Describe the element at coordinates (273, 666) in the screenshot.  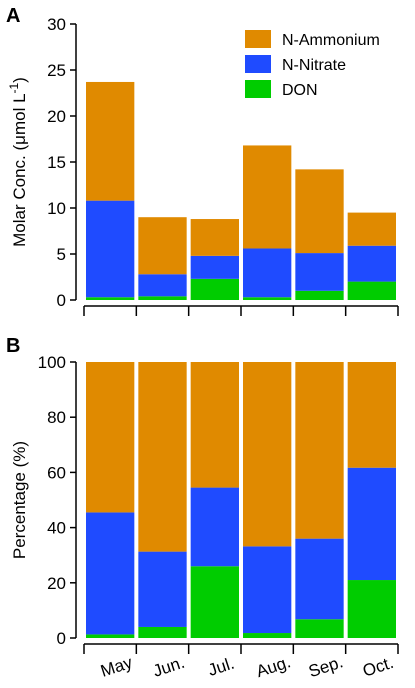
I see `category-label: Aug.` at that location.